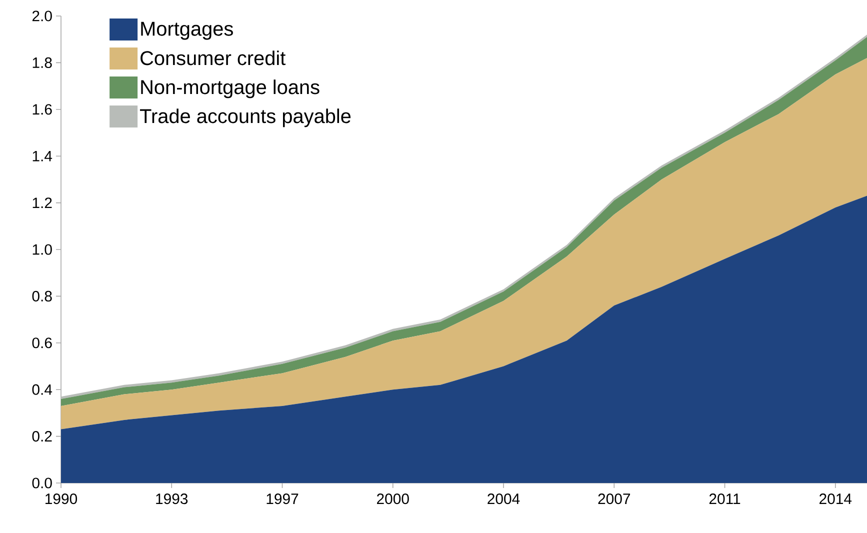 This screenshot has width=867, height=533. Describe the element at coordinates (42, 16) in the screenshot. I see `y-tick-label: 2.0` at that location.